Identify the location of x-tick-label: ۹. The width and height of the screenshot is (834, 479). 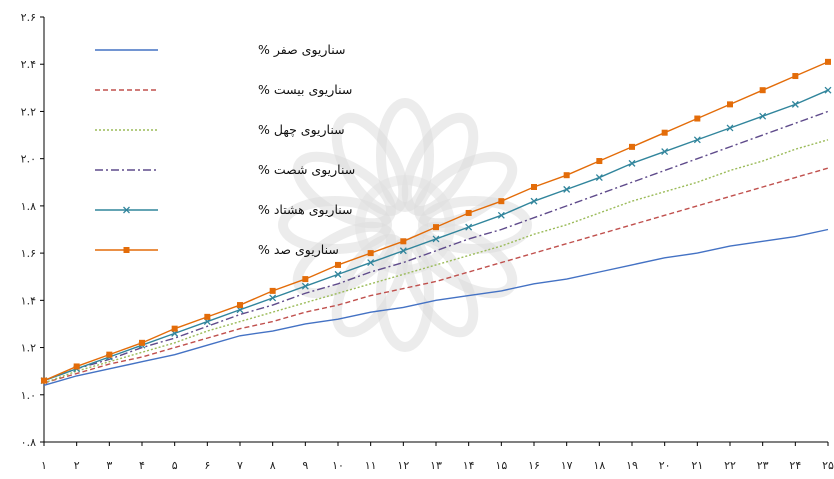
(305, 465).